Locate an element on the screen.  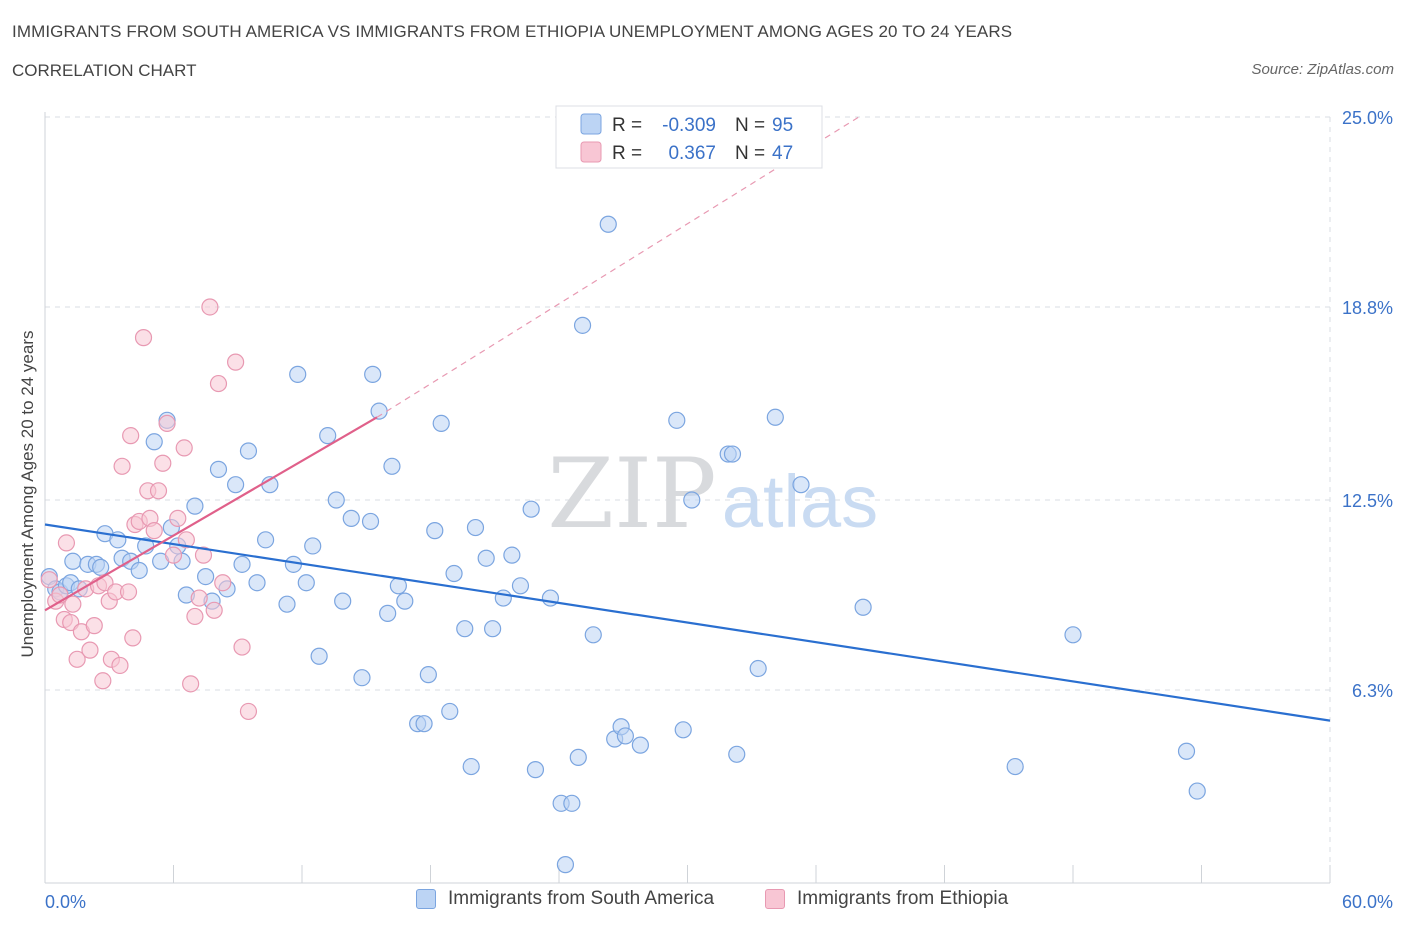
y-axis-label: Unemployment Among Ages 20 to 24 years is located at coordinates (27, 494).